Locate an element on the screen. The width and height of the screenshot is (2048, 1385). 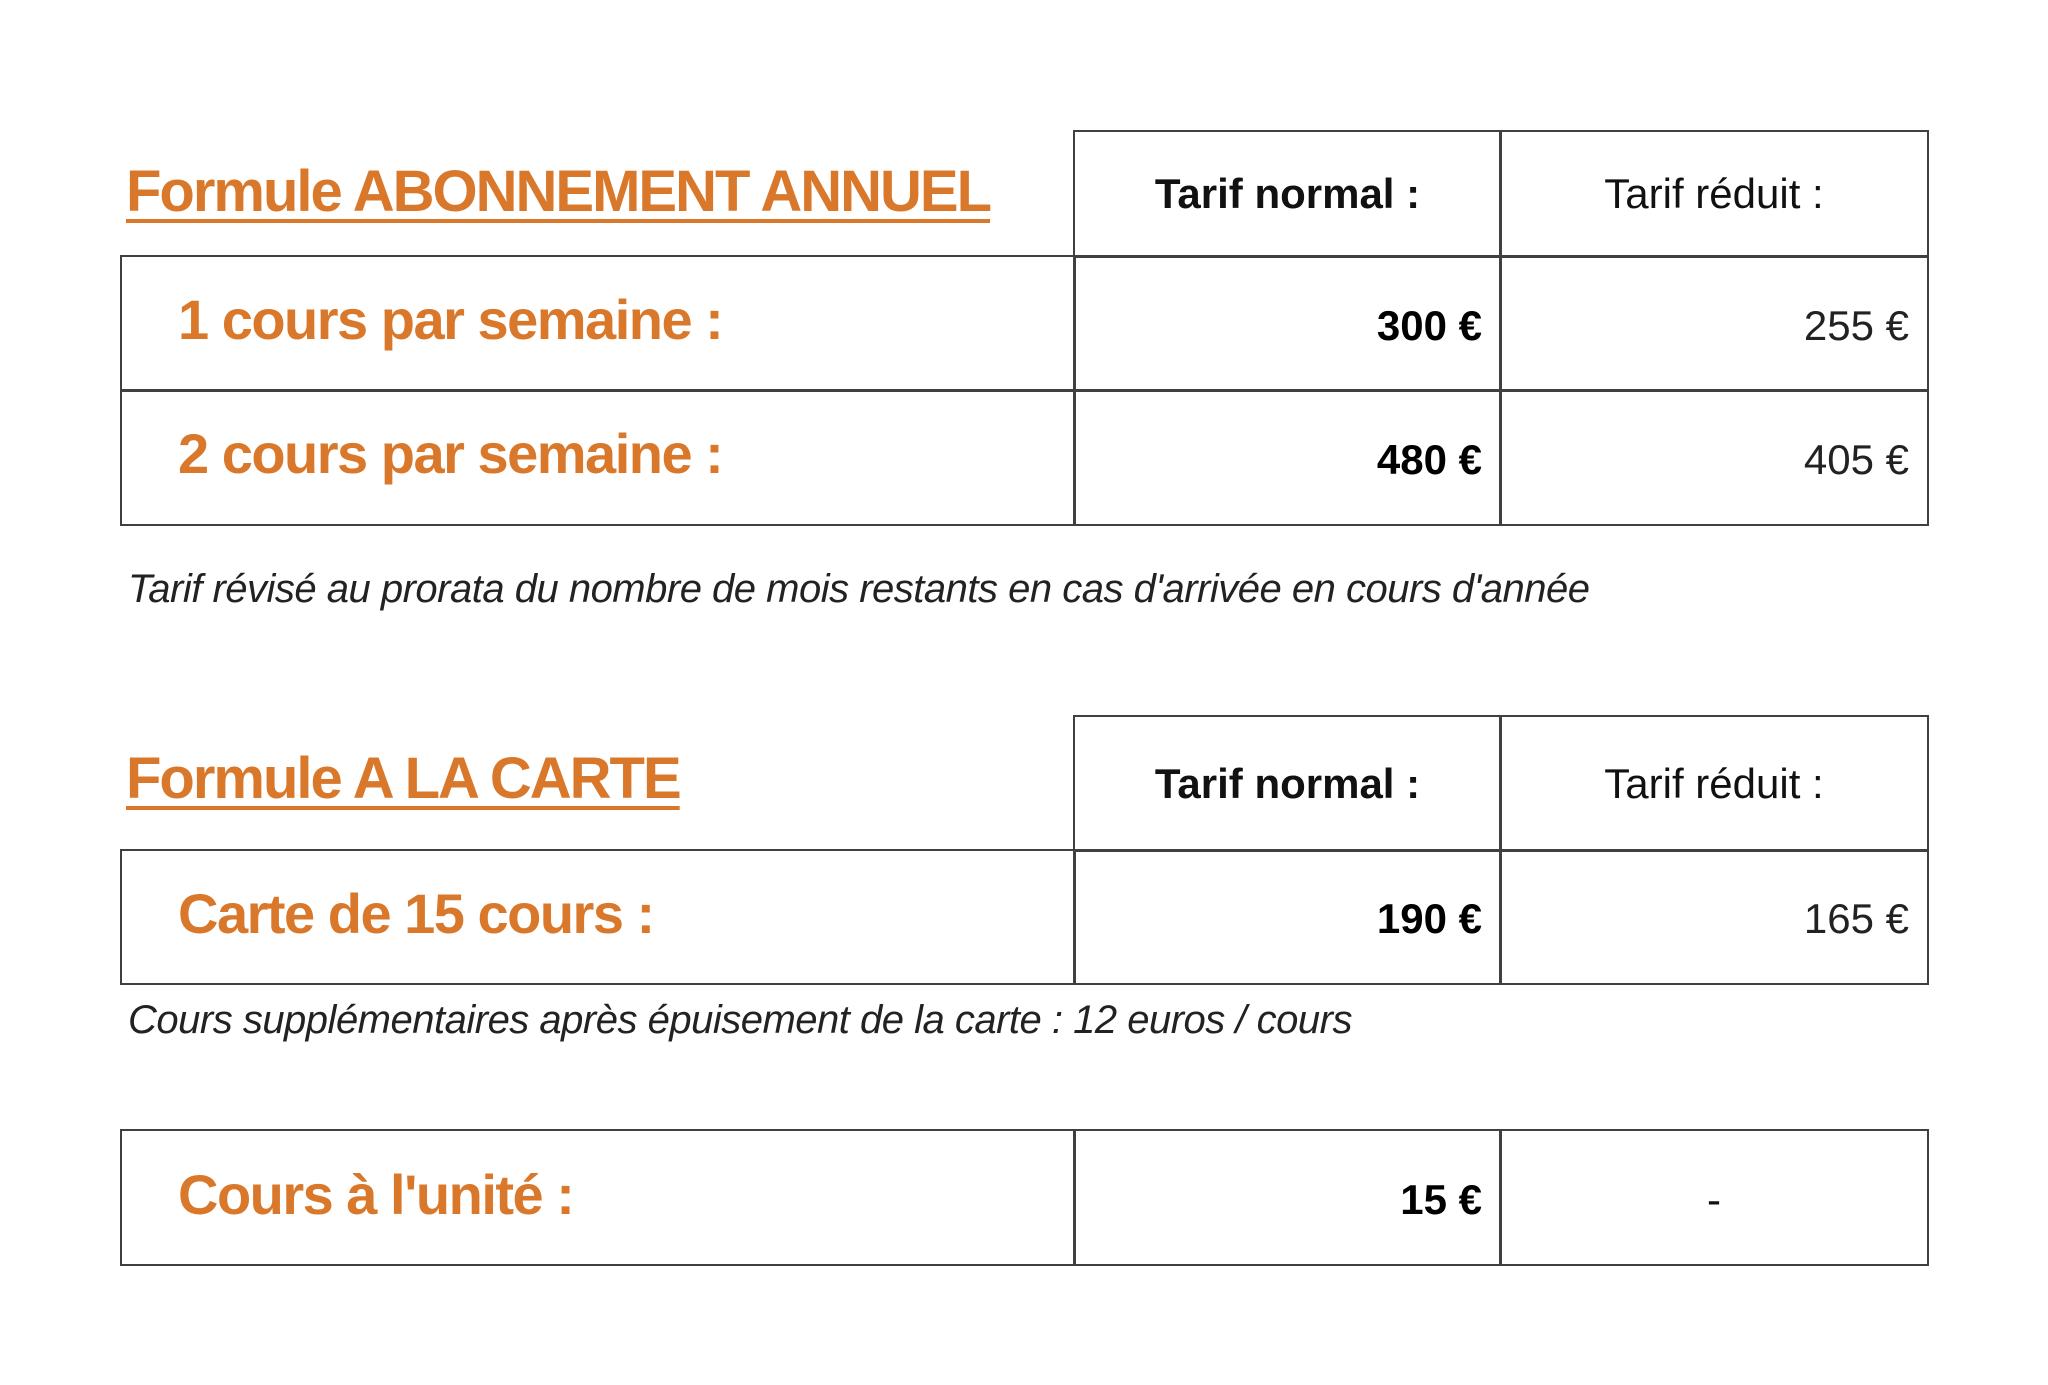
unite-table is located at coordinates (1024, 1197).